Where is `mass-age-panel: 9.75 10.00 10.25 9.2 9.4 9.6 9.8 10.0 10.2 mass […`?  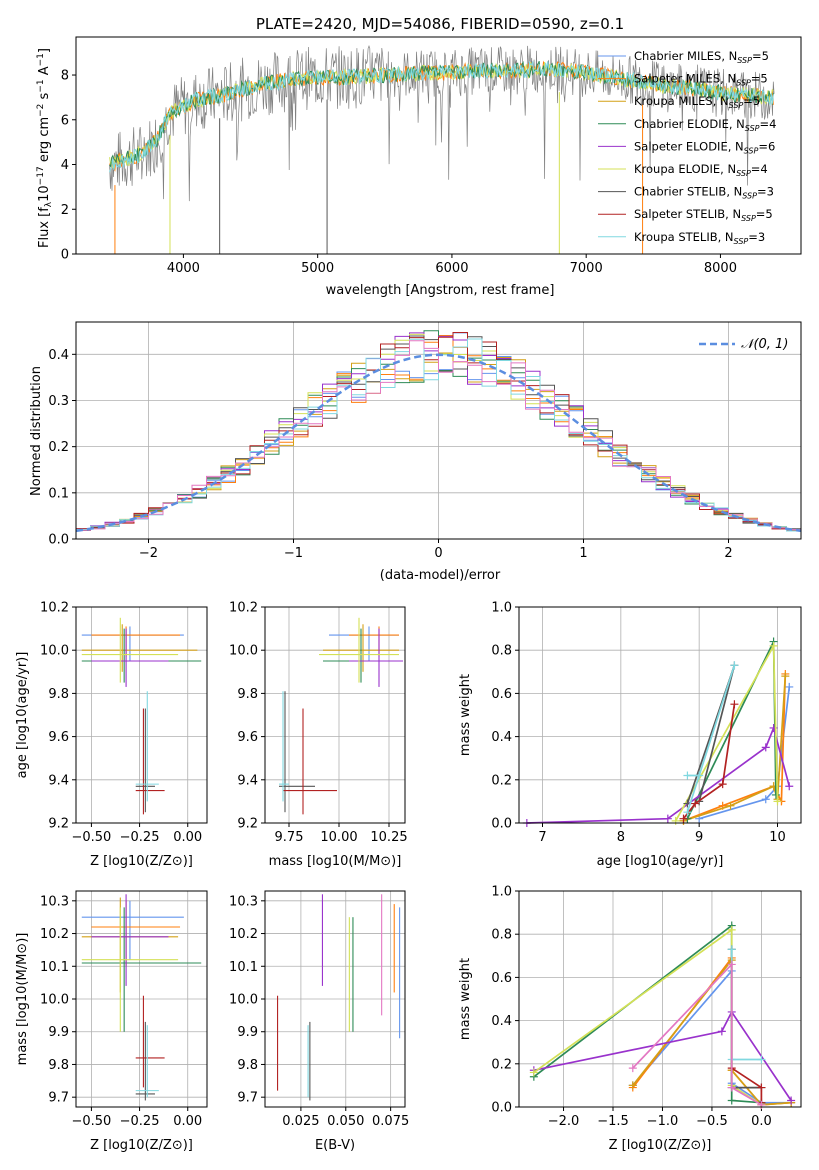 mass-age-panel: 9.75 10.00 10.25 9.2 9.4 9.6 9.8 10.0 10.2 mass [… is located at coordinates (318, 735).